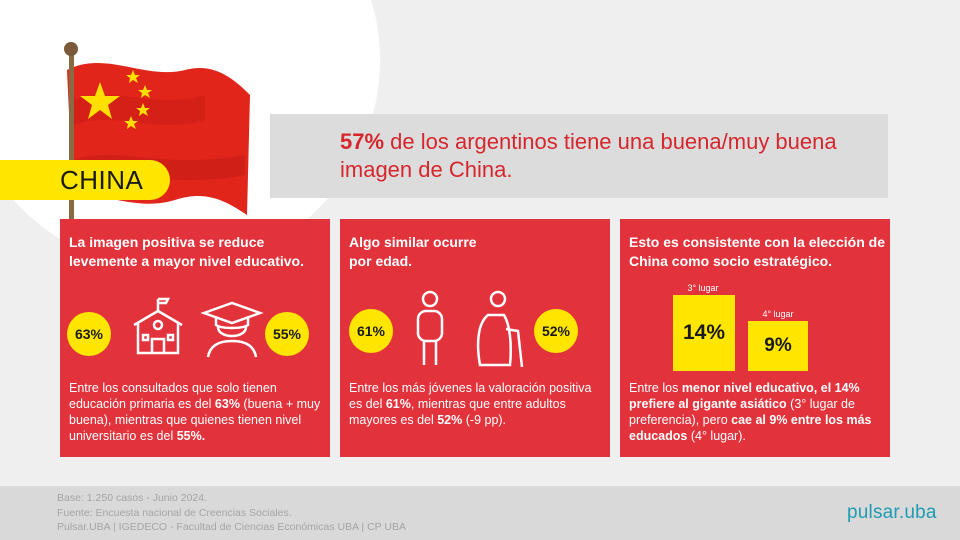  What do you see at coordinates (892, 512) in the screenshot?
I see `pulsar-uba-logo: pulsar.uba` at bounding box center [892, 512].